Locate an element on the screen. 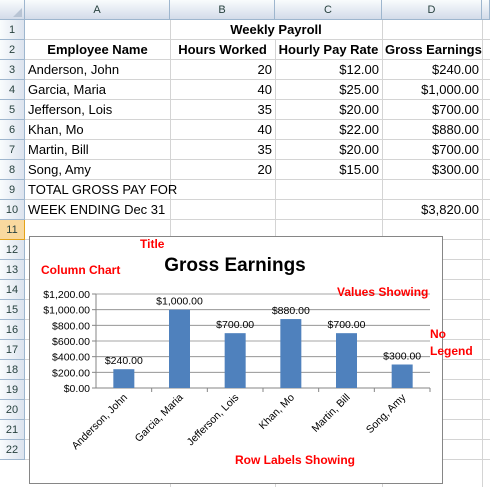 This screenshot has height=487, width=490. row-header-4: 4 is located at coordinates (12, 90).